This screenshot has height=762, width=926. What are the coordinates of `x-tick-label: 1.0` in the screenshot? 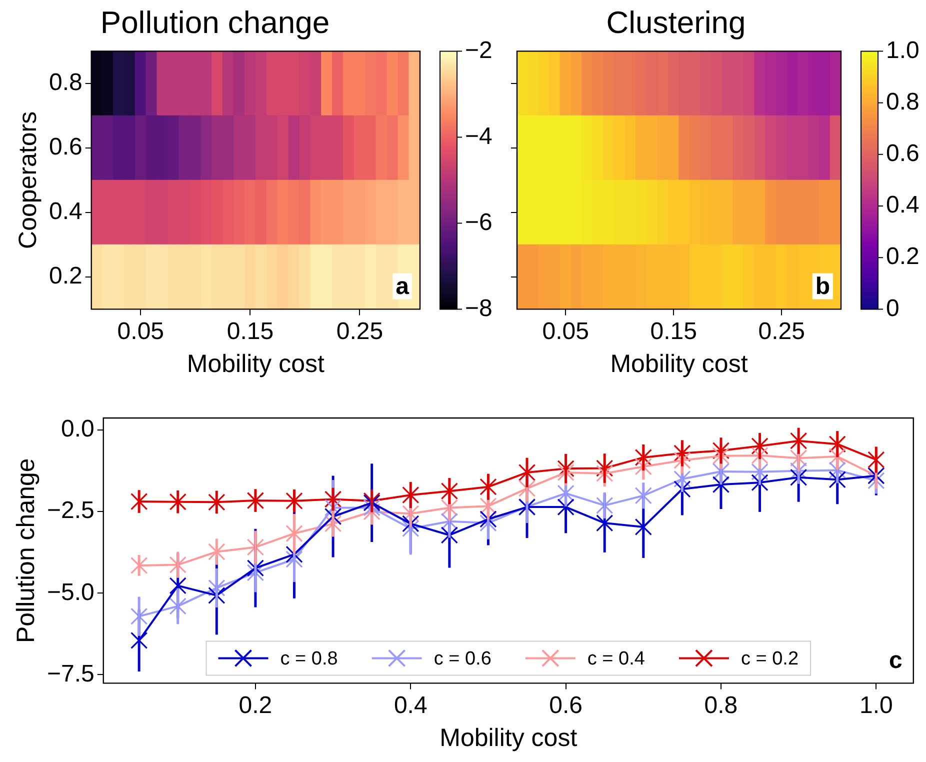 It's located at (876, 706).